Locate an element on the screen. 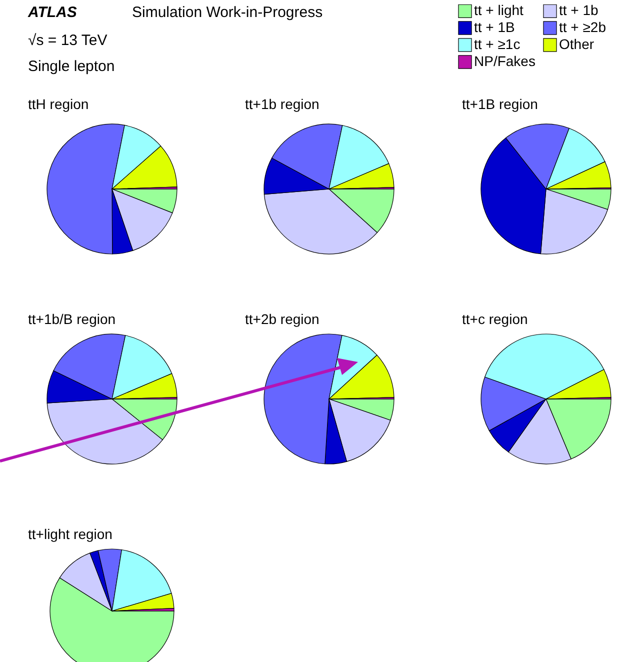  text: Single lepton is located at coordinates (71, 66).